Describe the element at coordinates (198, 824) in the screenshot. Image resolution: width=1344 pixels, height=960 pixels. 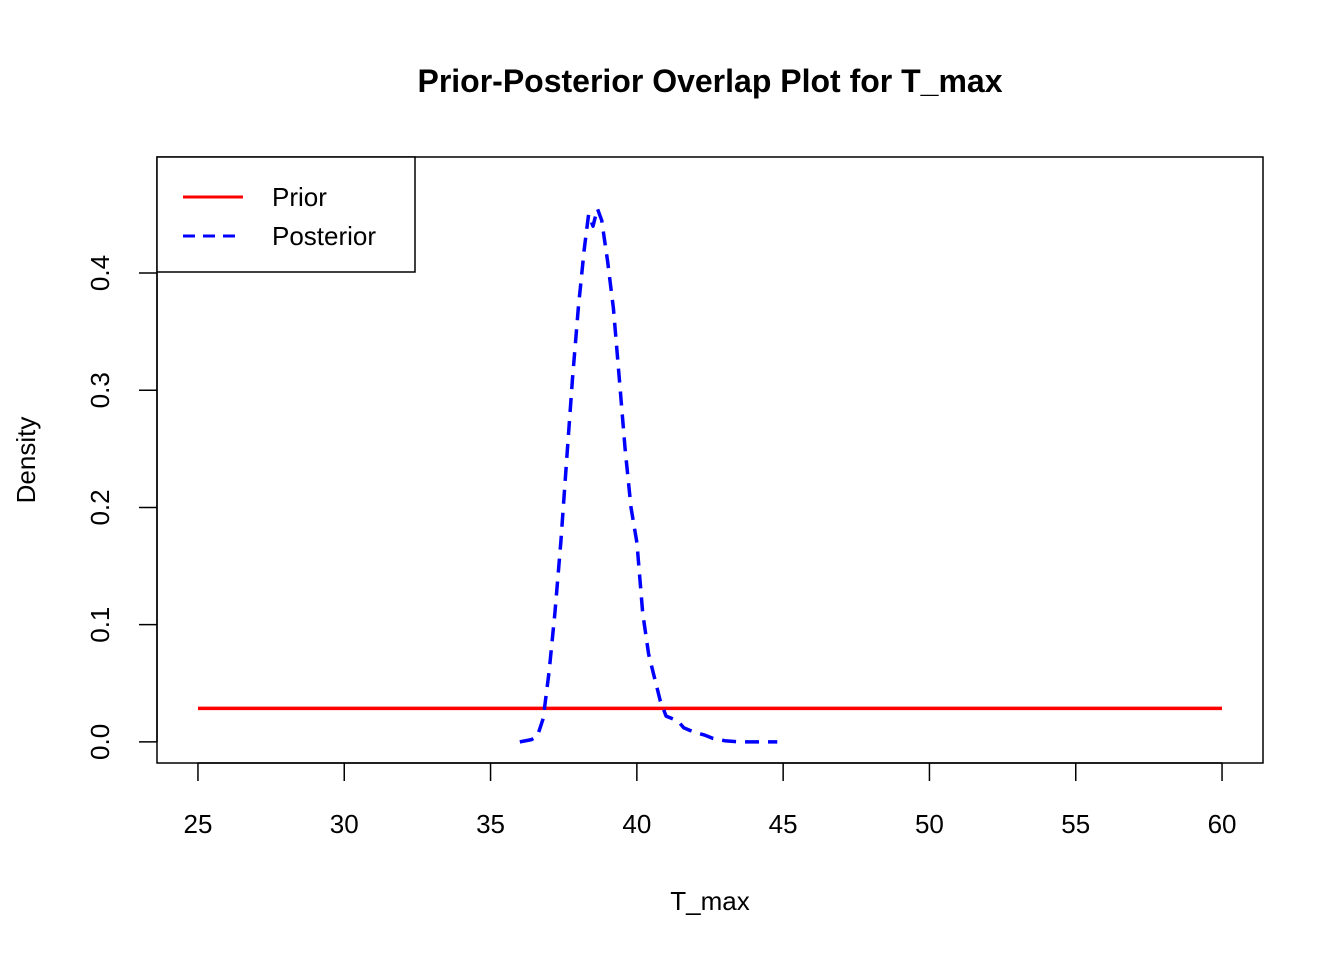
I see `x-tick-label: 25` at that location.